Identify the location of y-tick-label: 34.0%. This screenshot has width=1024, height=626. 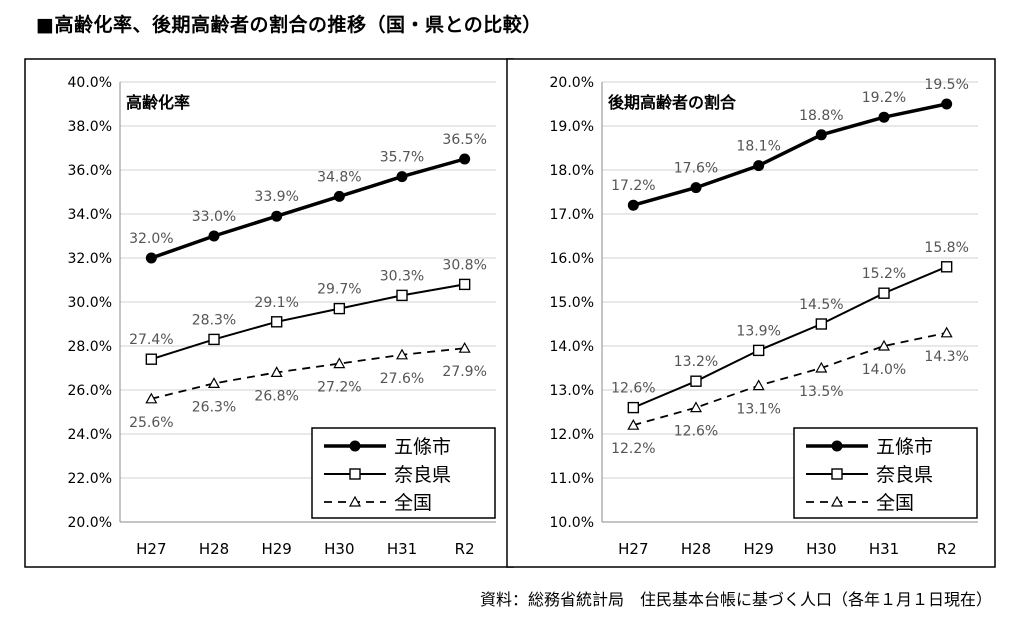
(90, 215).